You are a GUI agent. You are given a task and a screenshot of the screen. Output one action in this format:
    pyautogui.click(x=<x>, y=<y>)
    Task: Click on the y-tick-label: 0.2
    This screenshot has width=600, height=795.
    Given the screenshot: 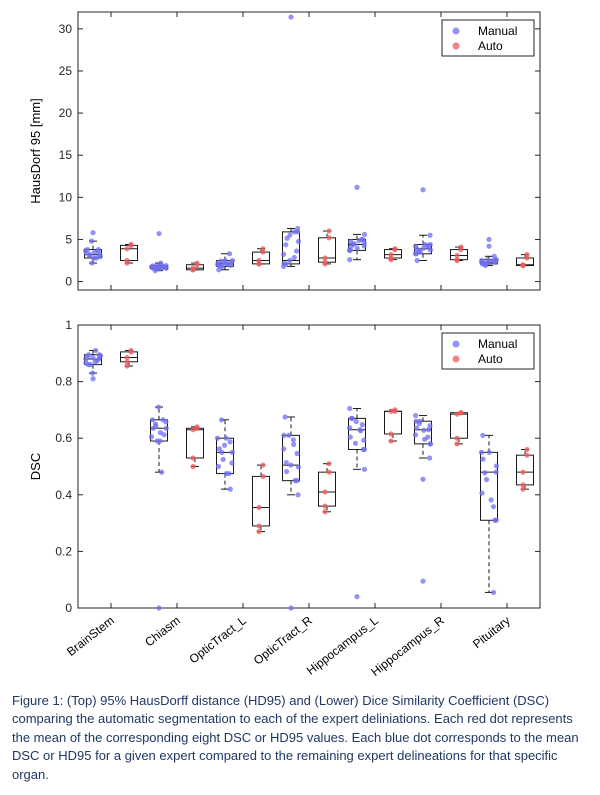 What is the action you would take?
    pyautogui.click(x=63, y=551)
    